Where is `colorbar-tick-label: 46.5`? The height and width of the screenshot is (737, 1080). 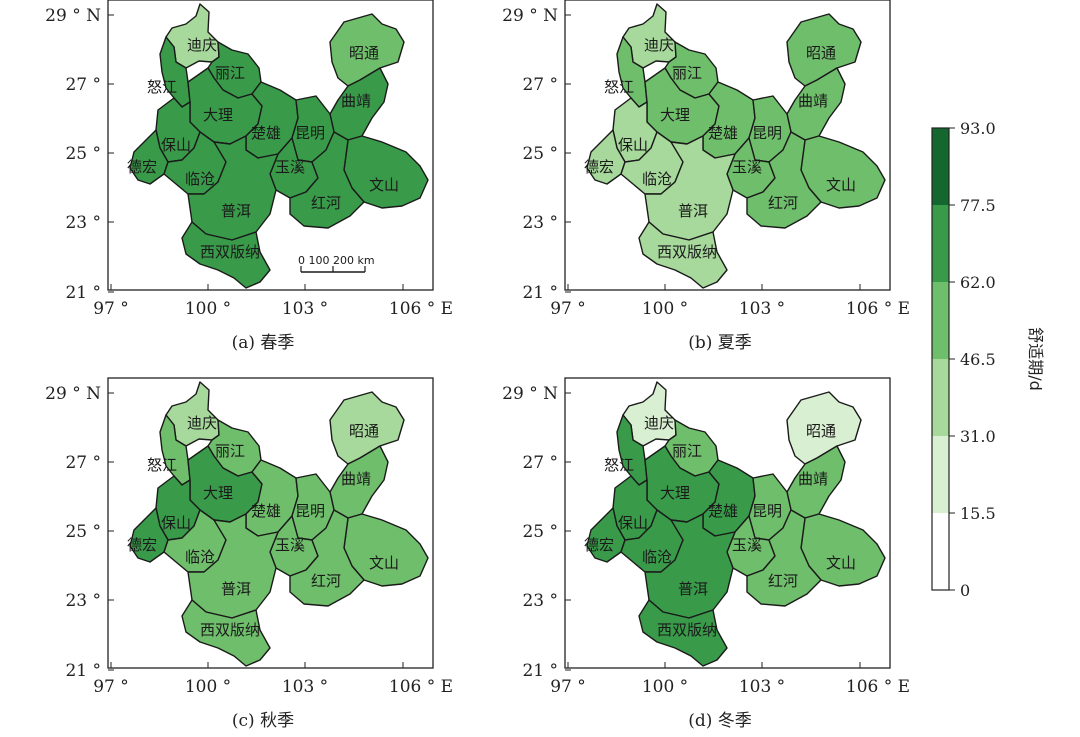
colorbar-tick-label: 46.5 is located at coordinates (978, 359).